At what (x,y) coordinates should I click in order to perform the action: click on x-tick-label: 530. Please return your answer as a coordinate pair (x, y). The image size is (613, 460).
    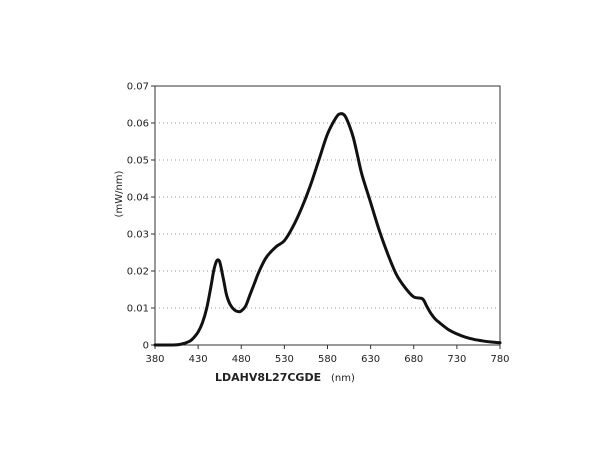
    Looking at the image, I should click on (284, 359).